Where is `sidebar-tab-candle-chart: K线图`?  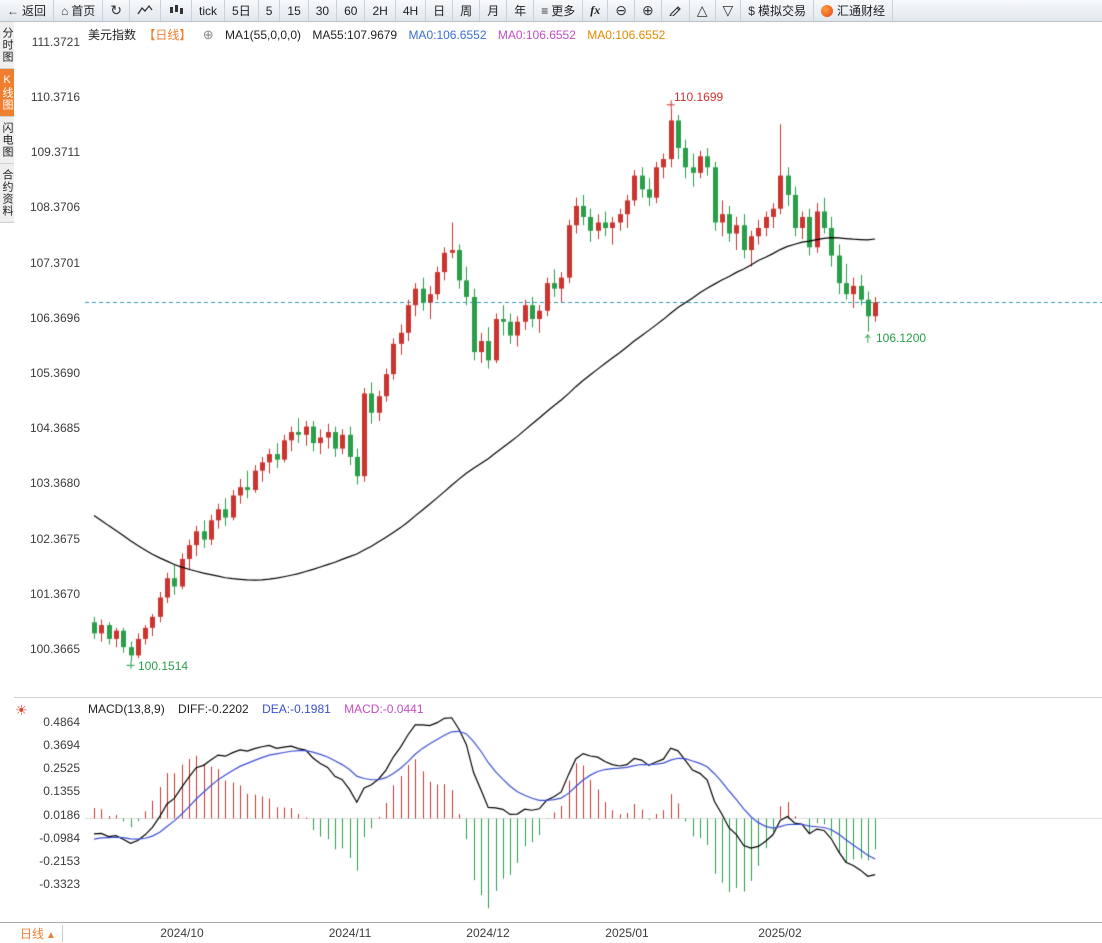 sidebar-tab-candle-chart: K线图 is located at coordinates (7, 93).